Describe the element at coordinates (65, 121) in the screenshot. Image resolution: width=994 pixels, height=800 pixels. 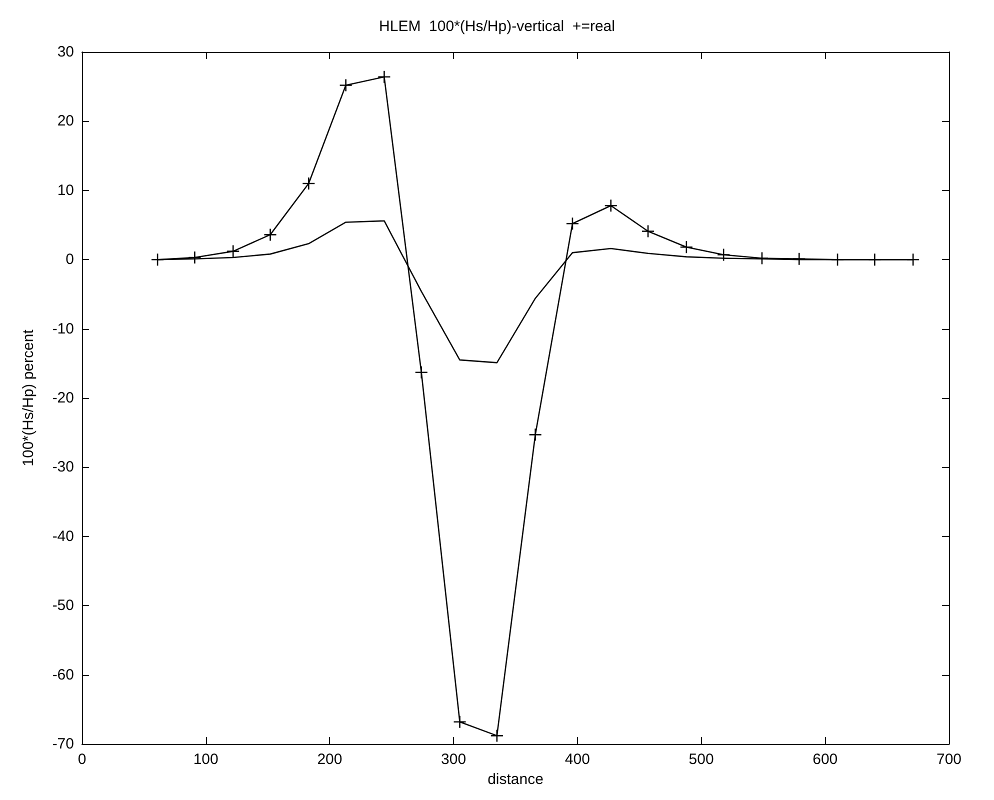
I see `y-tick-label: 20` at that location.